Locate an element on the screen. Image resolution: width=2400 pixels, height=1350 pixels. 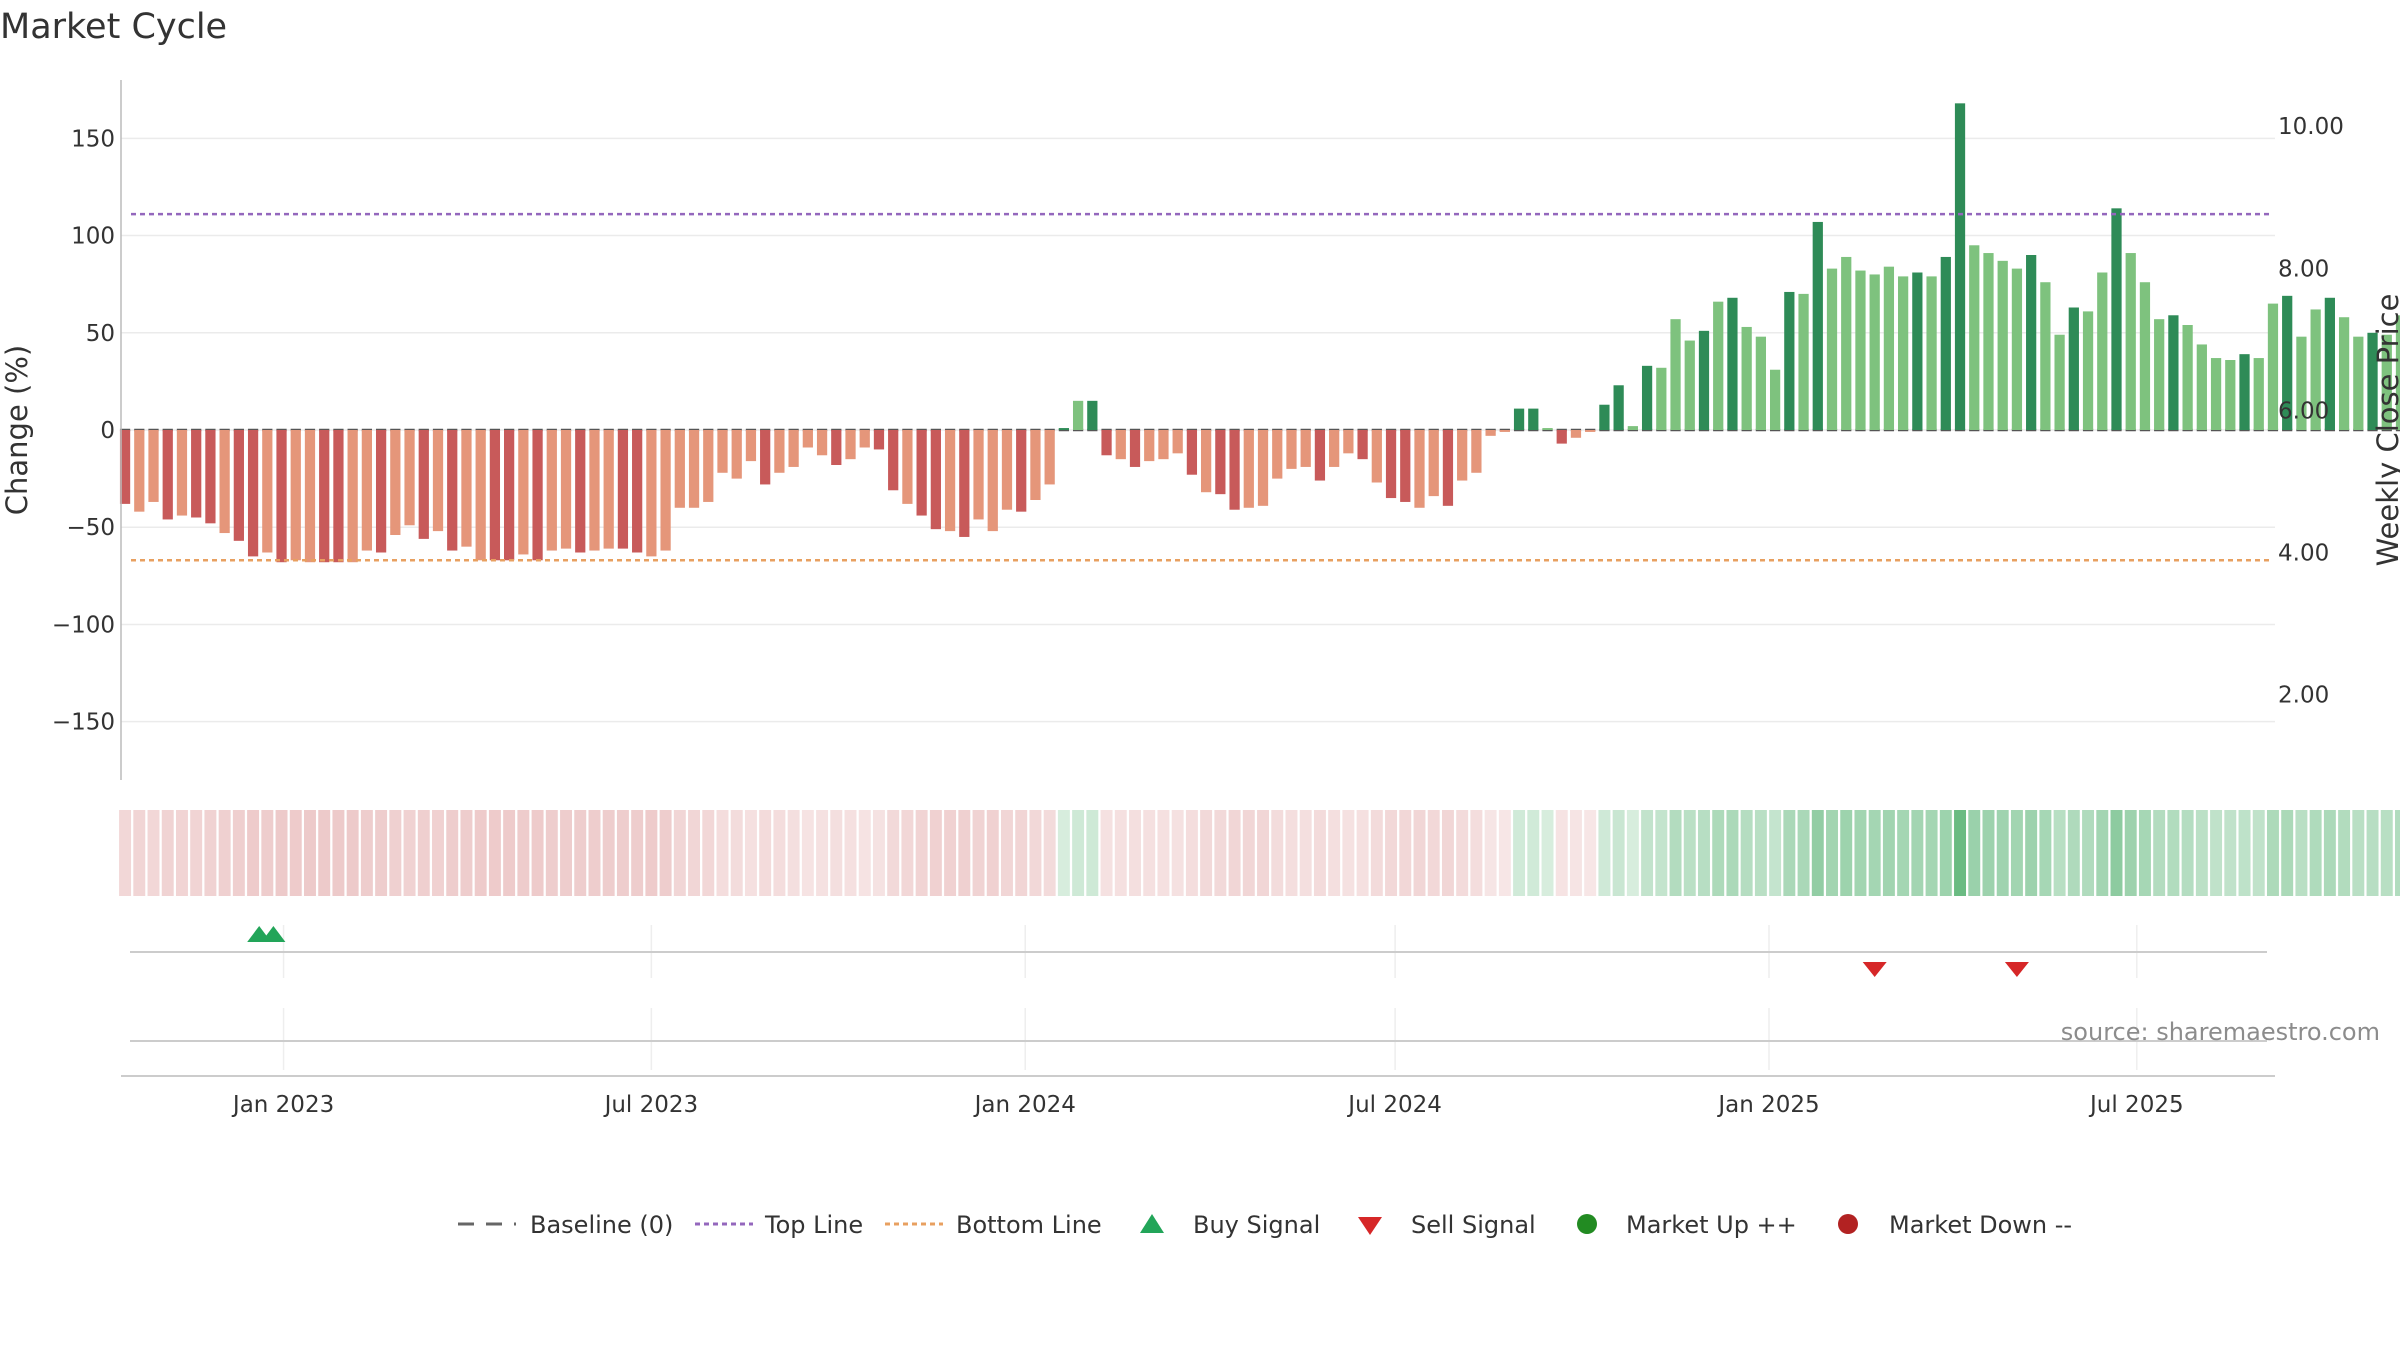
svg-text: Baseline (0) is located at coordinates (601, 1225).